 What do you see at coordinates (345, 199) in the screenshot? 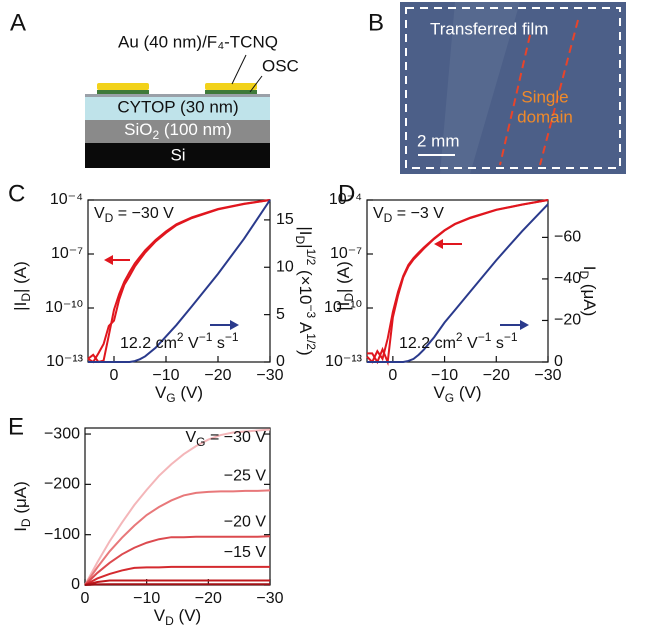
I see `y-tick-label: 10⁻⁴` at bounding box center [345, 199].